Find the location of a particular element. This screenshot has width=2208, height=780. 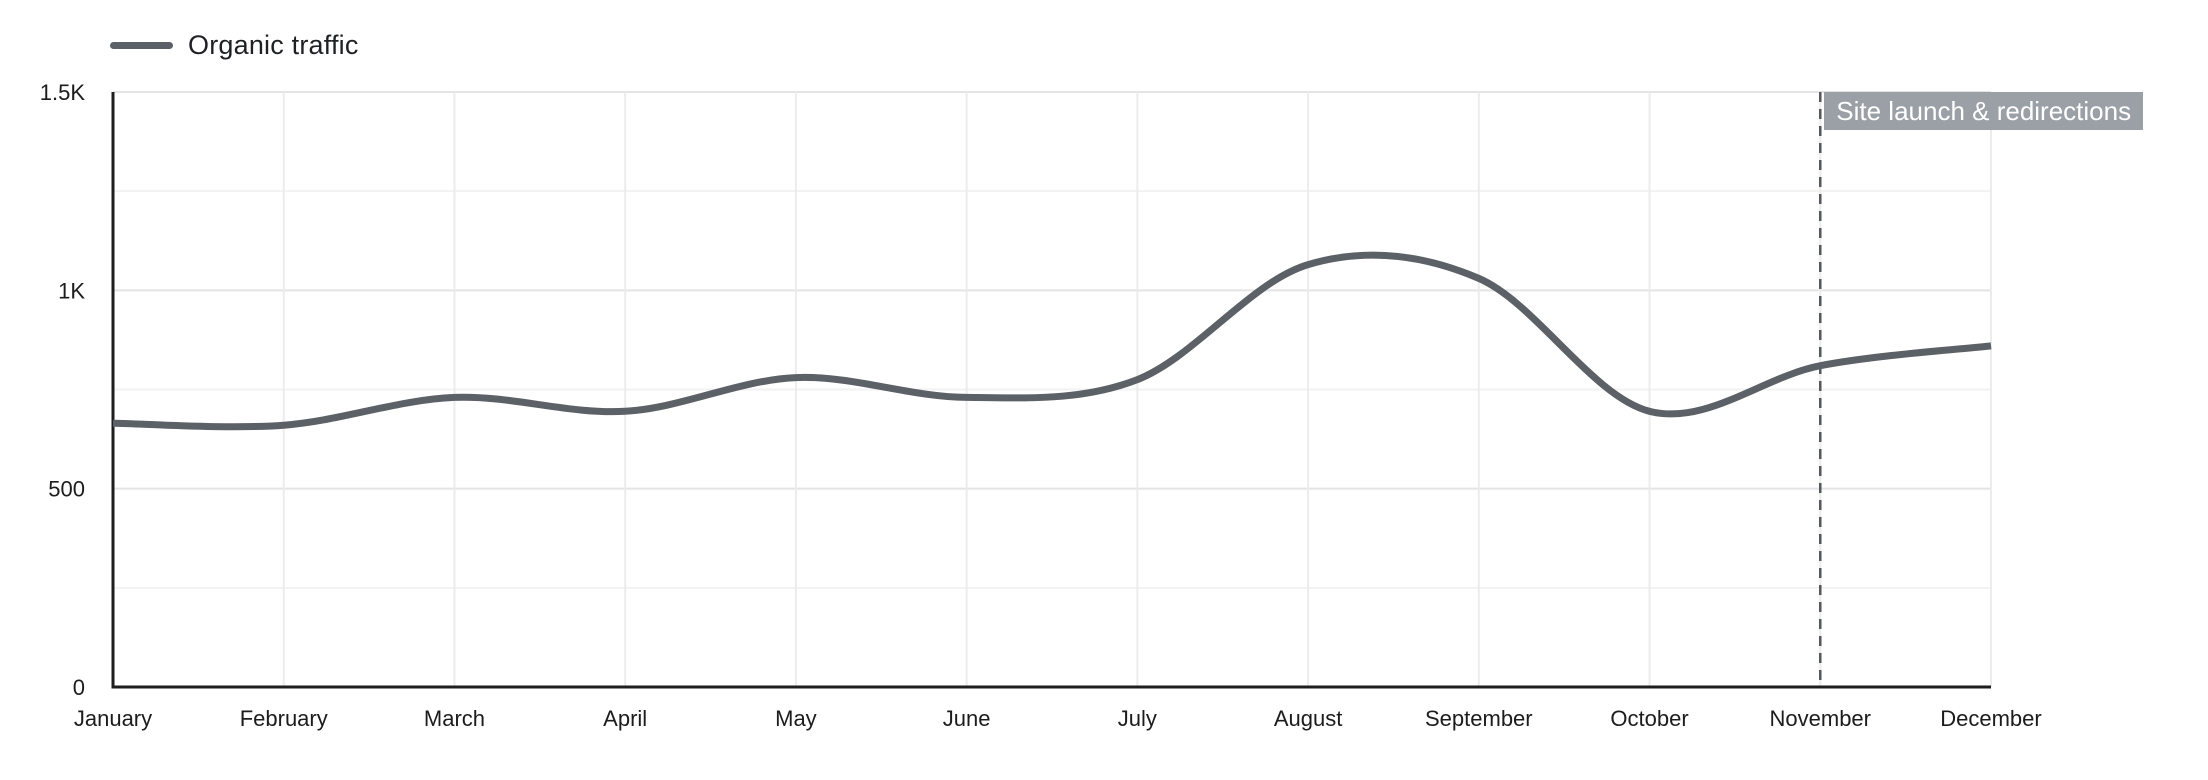

x-tick-label: November is located at coordinates (1820, 718).